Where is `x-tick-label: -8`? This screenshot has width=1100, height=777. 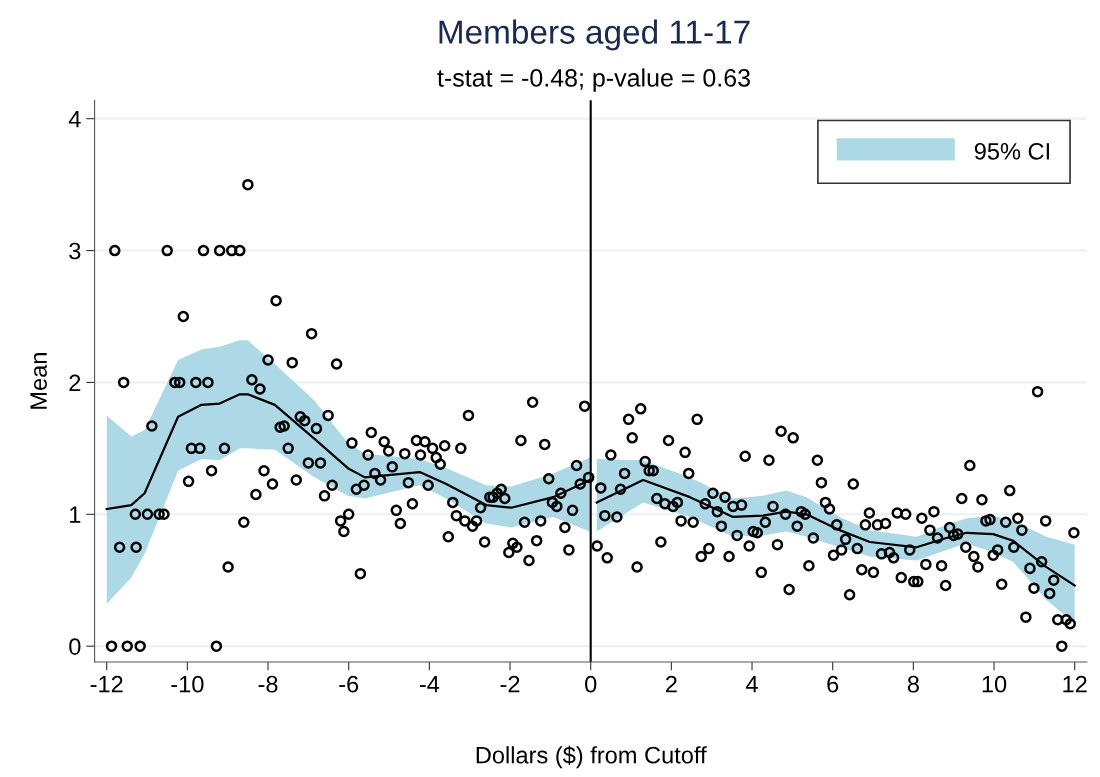
x-tick-label: -8 is located at coordinates (268, 684).